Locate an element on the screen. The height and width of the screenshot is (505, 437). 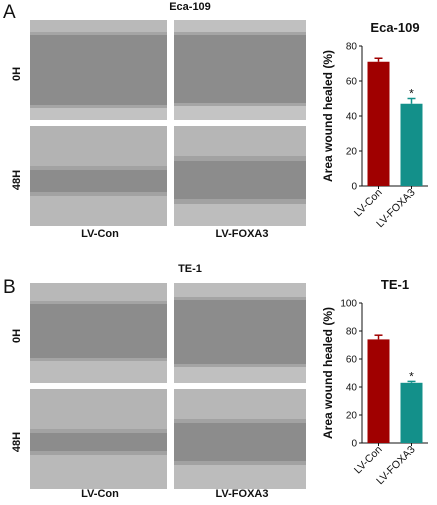
micrograph-a-con-0h is located at coordinates (98, 70).